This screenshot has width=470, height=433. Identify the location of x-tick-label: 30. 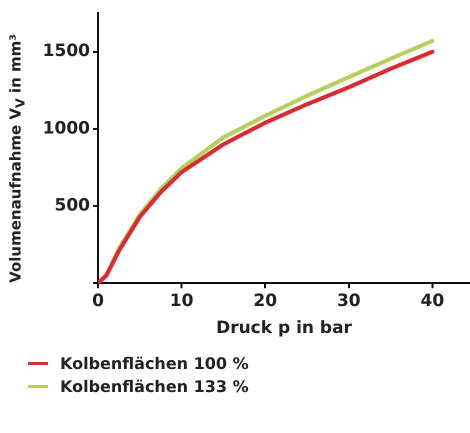
(348, 300).